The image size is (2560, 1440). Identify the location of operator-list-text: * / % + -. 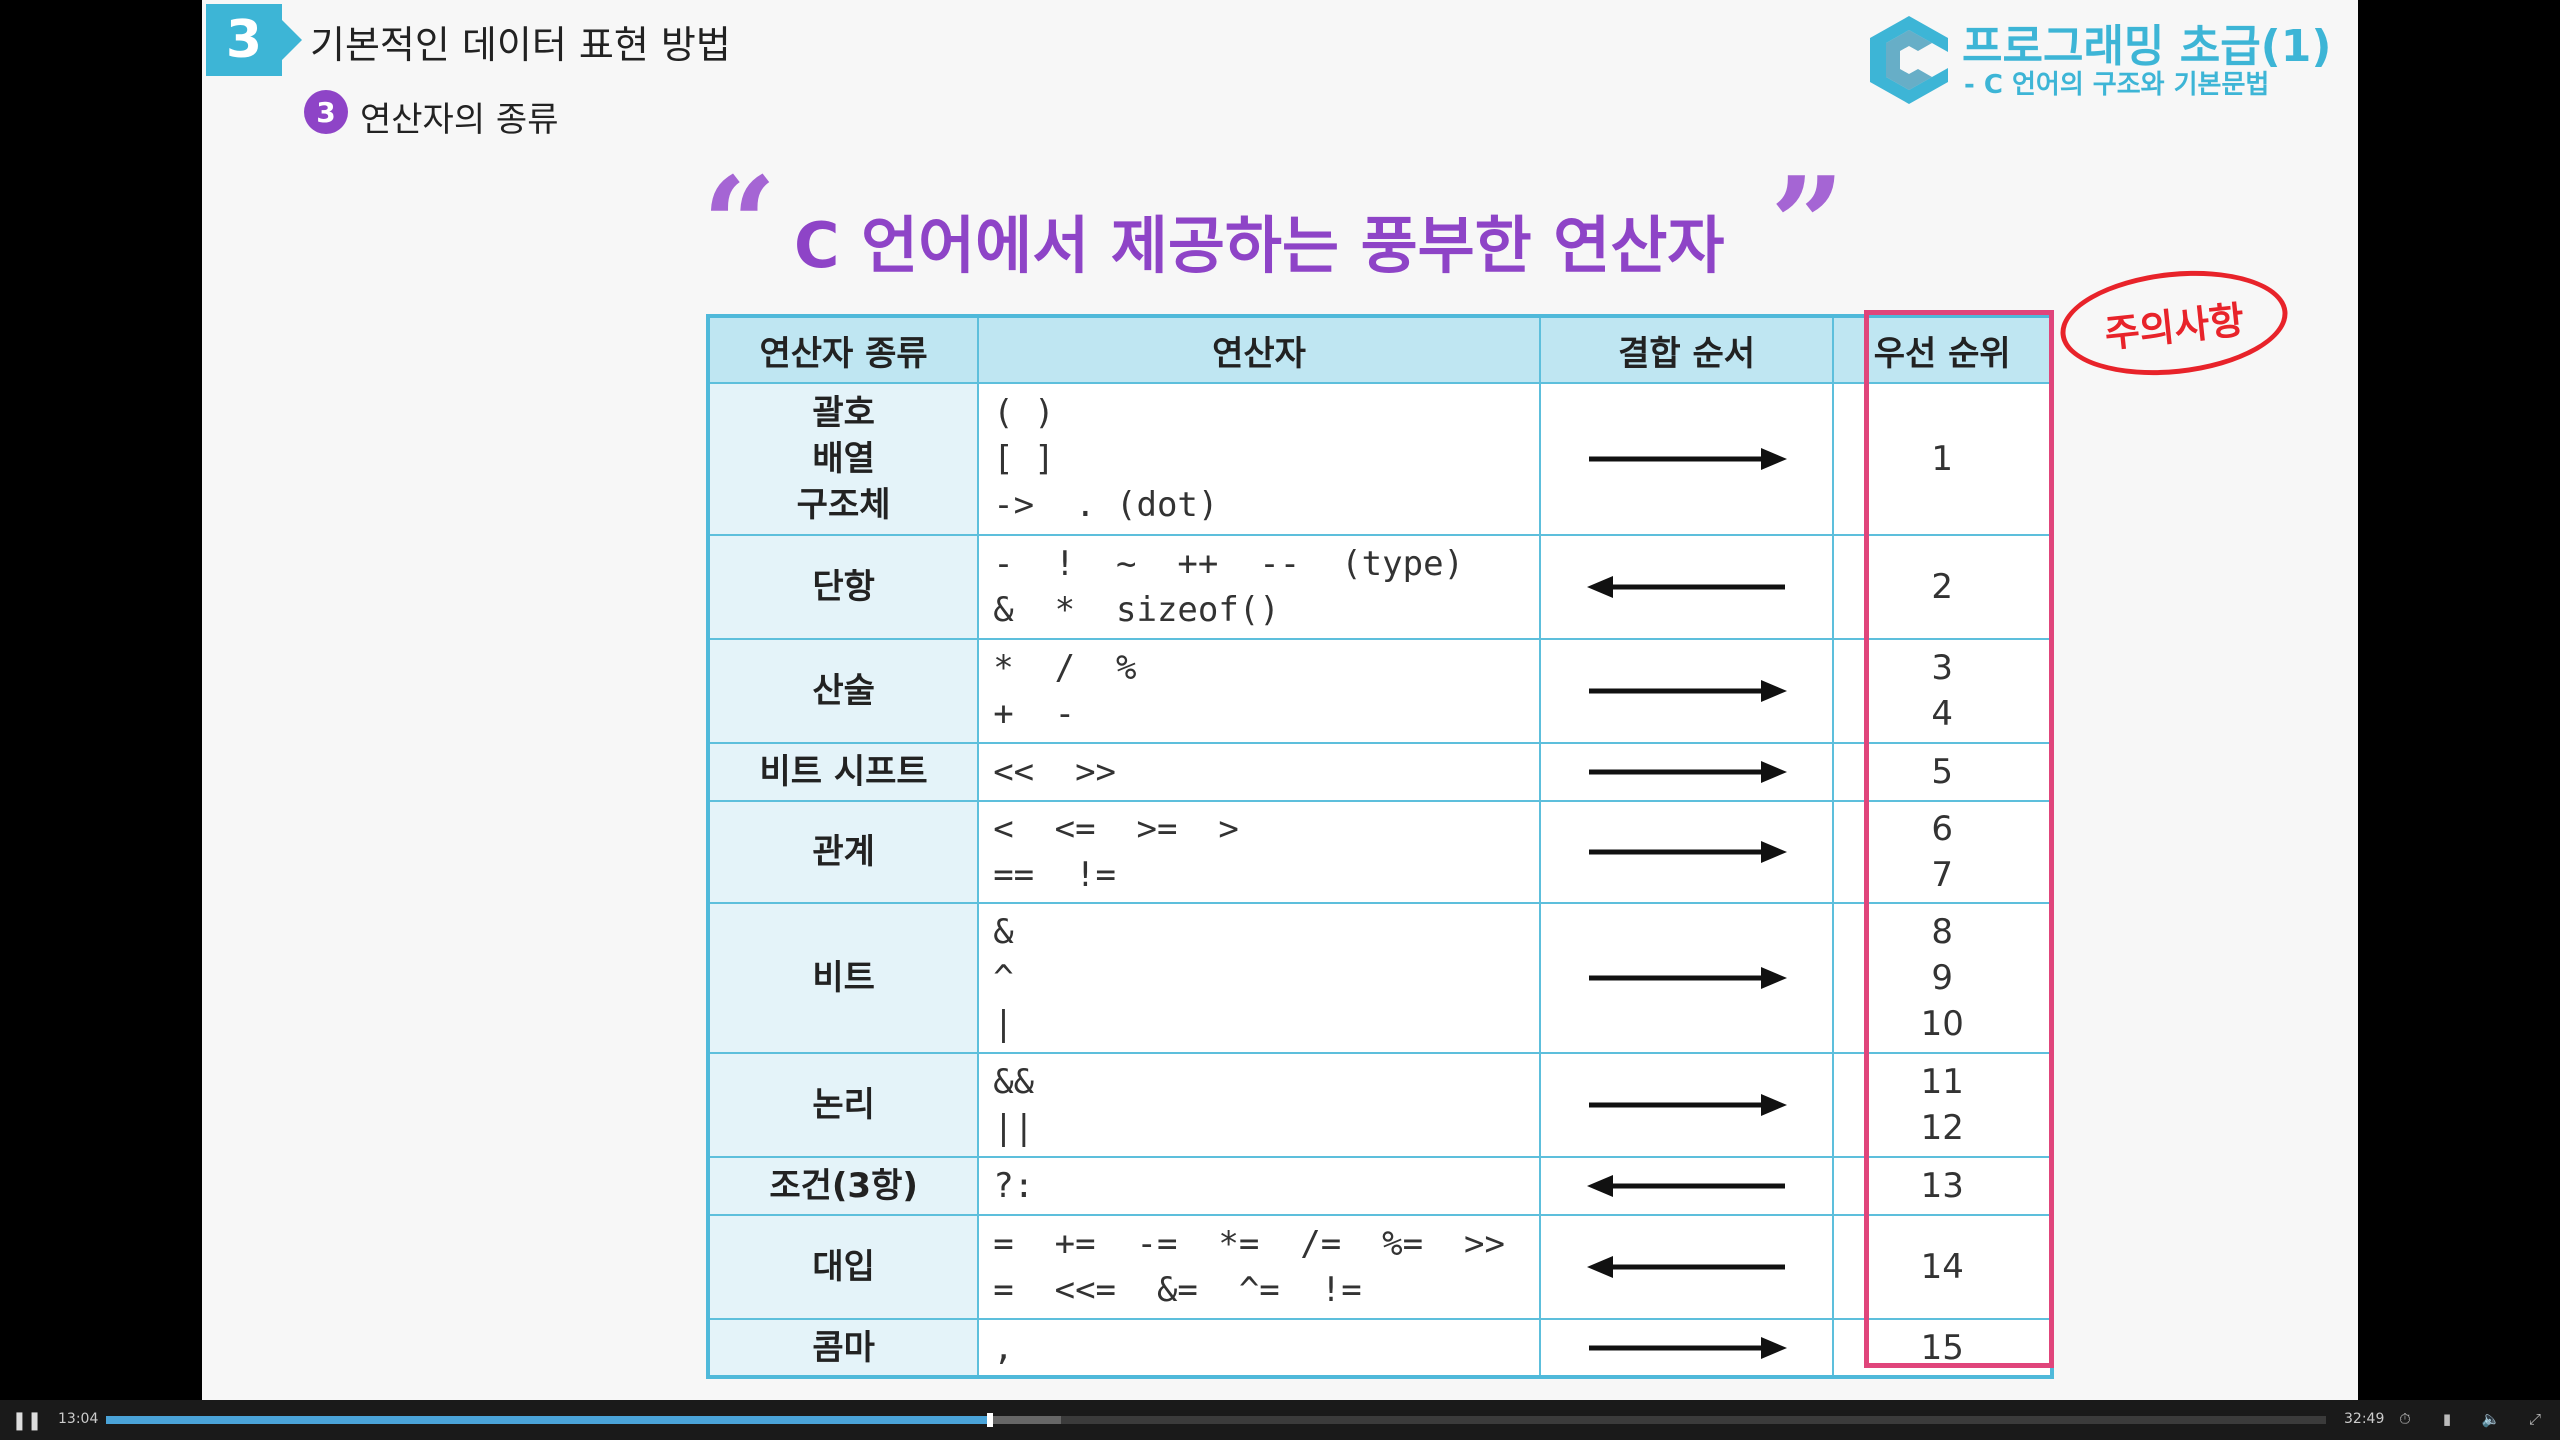
(1065, 691).